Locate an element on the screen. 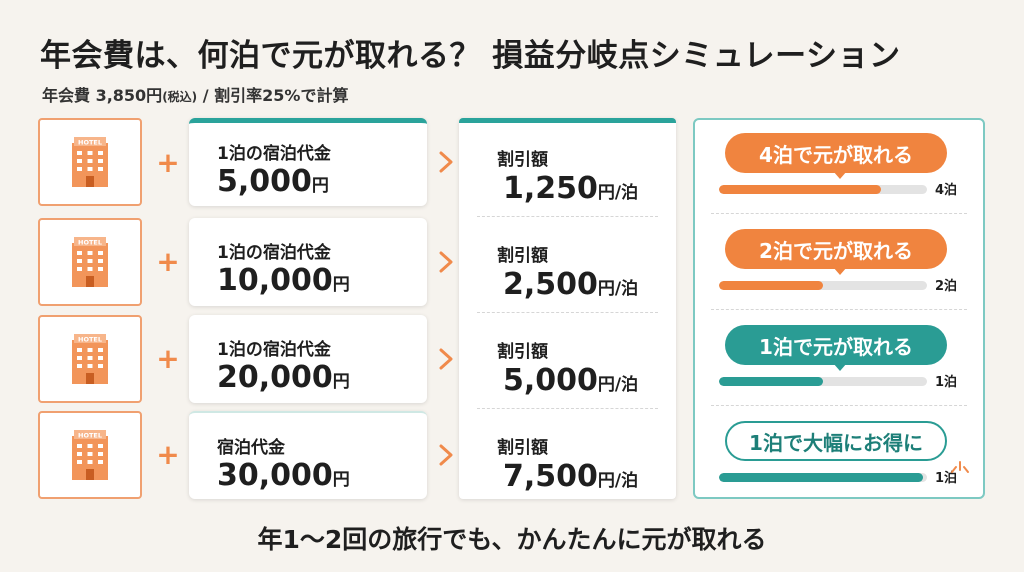 This screenshot has height=572, width=1024. hotel-card-1: HOTEL is located at coordinates (90, 162).